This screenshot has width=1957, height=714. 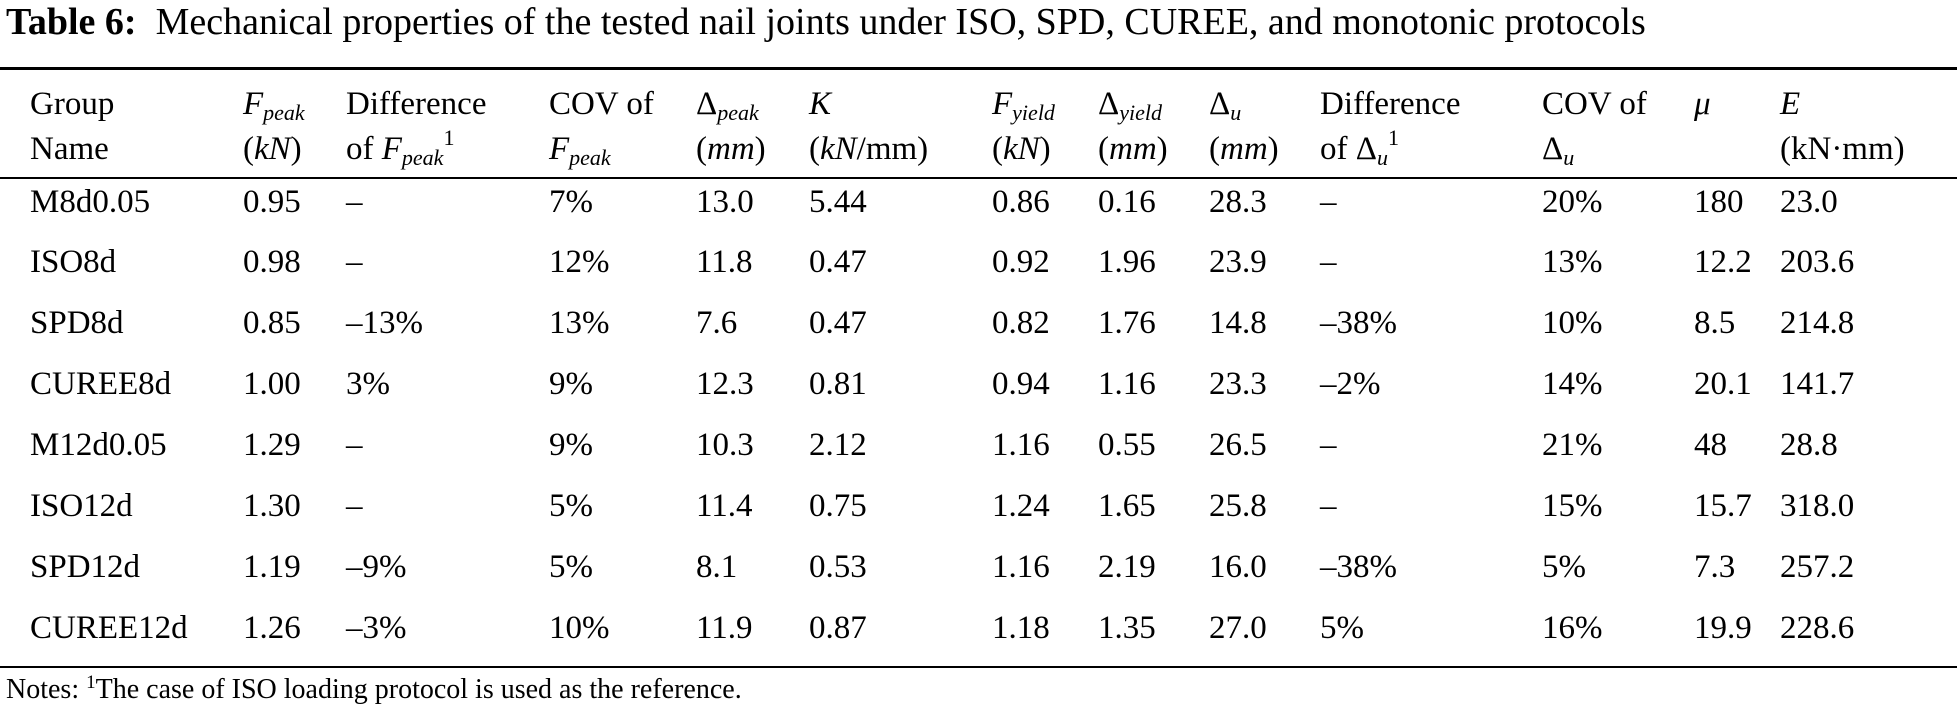 I want to click on header-cov-fpeak-line2: Fpeak, so click(x=580, y=150).